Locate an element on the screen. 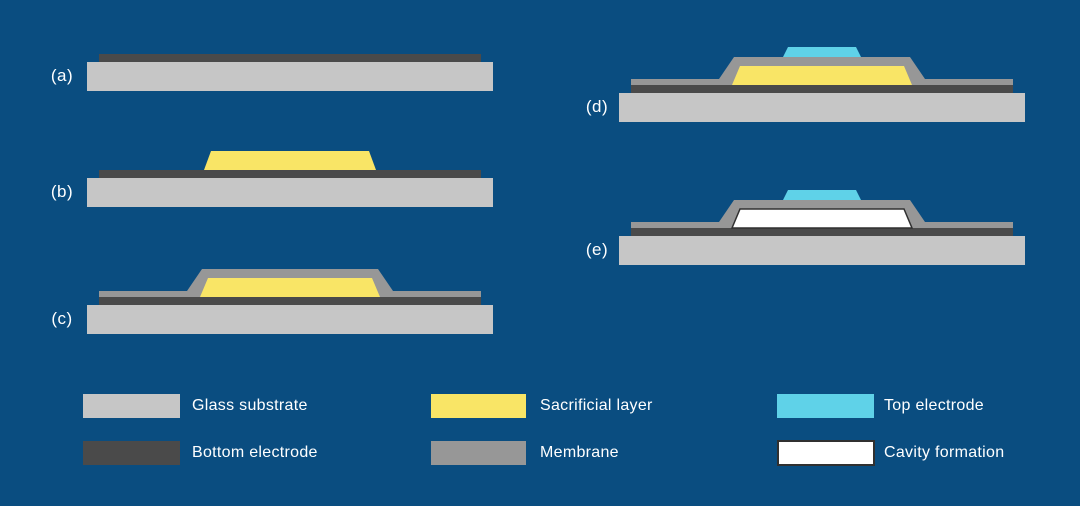  panel-b-label: (b) is located at coordinates (62, 191).